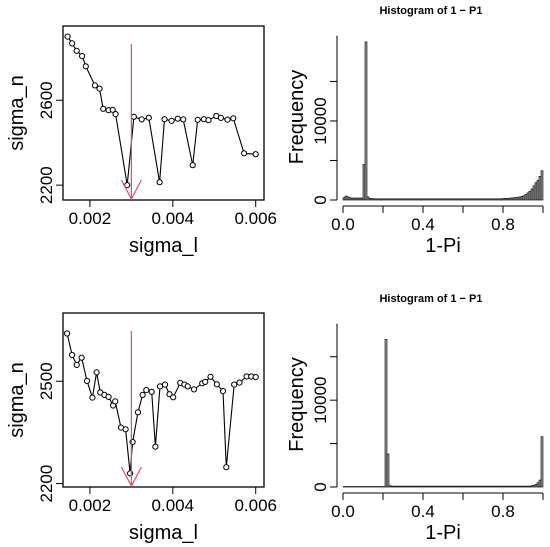 The height and width of the screenshot is (547, 550). What do you see at coordinates (46, 381) in the screenshot?
I see `y-tick-label: 2500` at bounding box center [46, 381].